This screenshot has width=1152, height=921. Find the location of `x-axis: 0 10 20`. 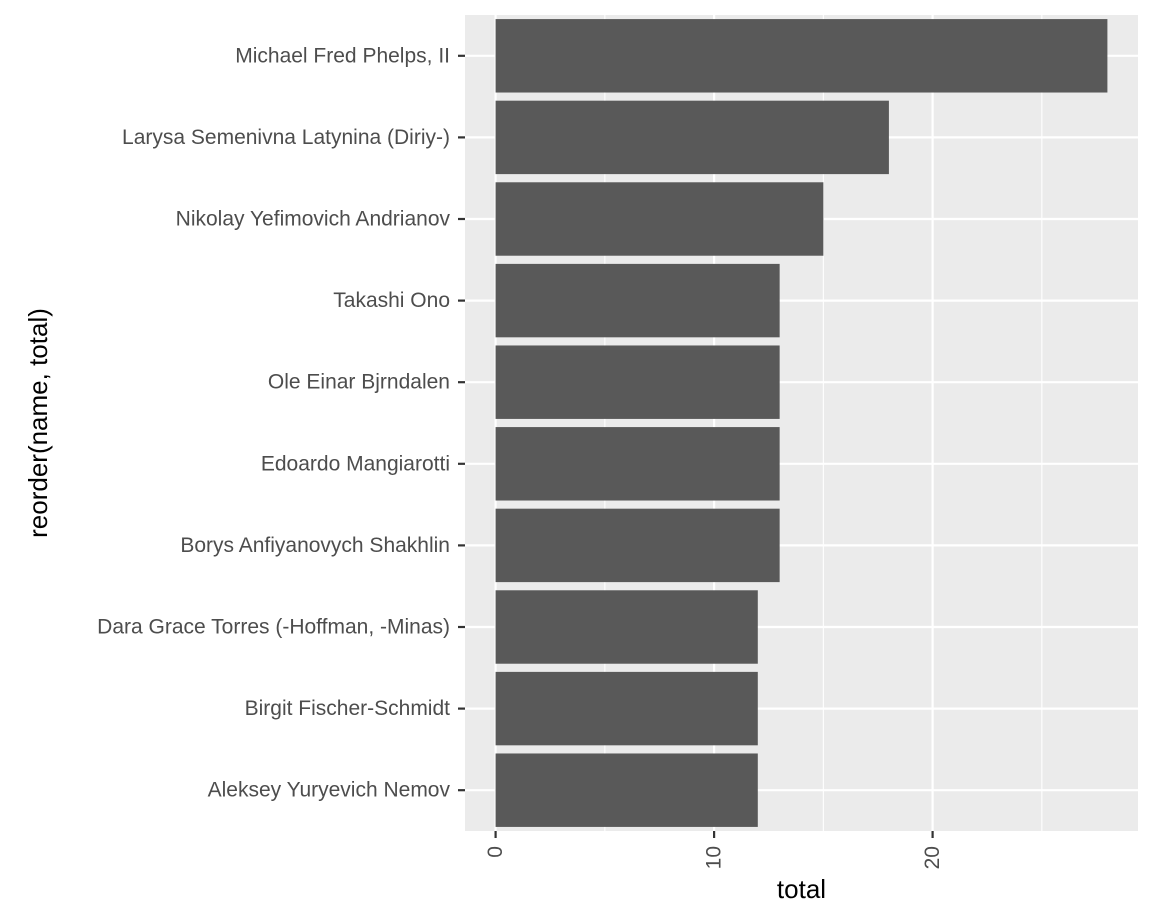

x-axis: 0 10 20 is located at coordinates (714, 850).